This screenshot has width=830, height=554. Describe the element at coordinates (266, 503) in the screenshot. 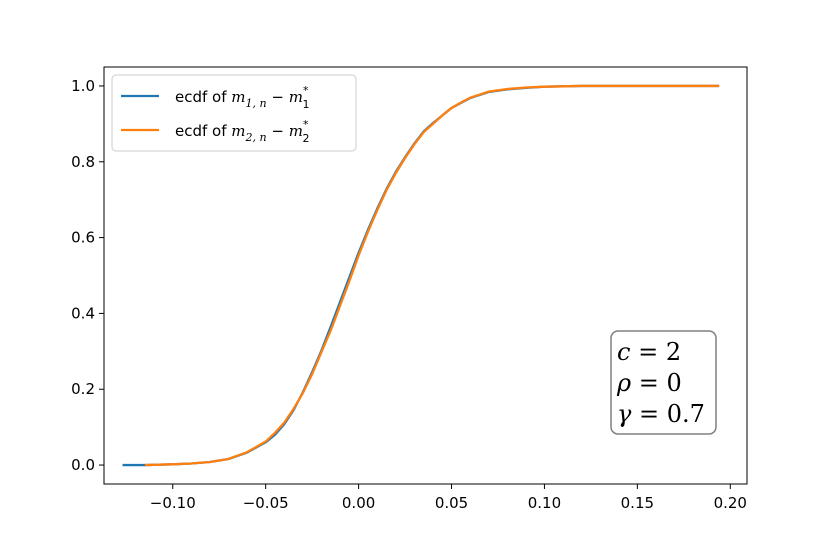

I see `x-tick-label: −0.05` at that location.